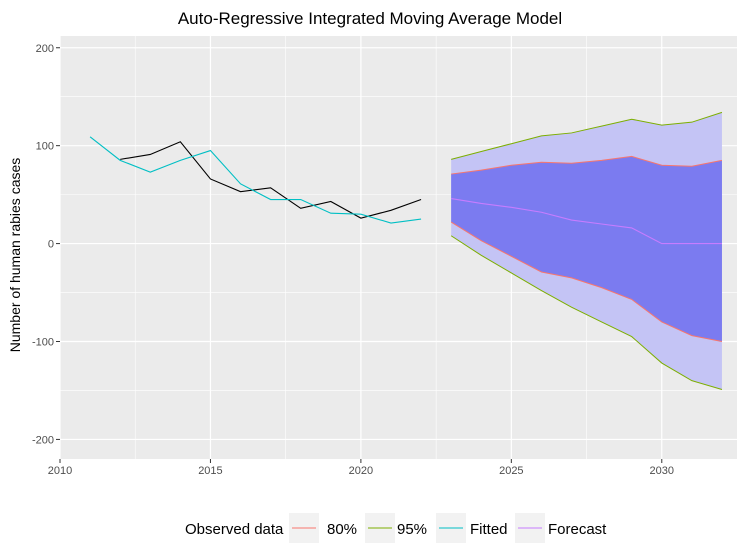 The image size is (746, 554). I want to click on fitted-line, so click(255, 180).